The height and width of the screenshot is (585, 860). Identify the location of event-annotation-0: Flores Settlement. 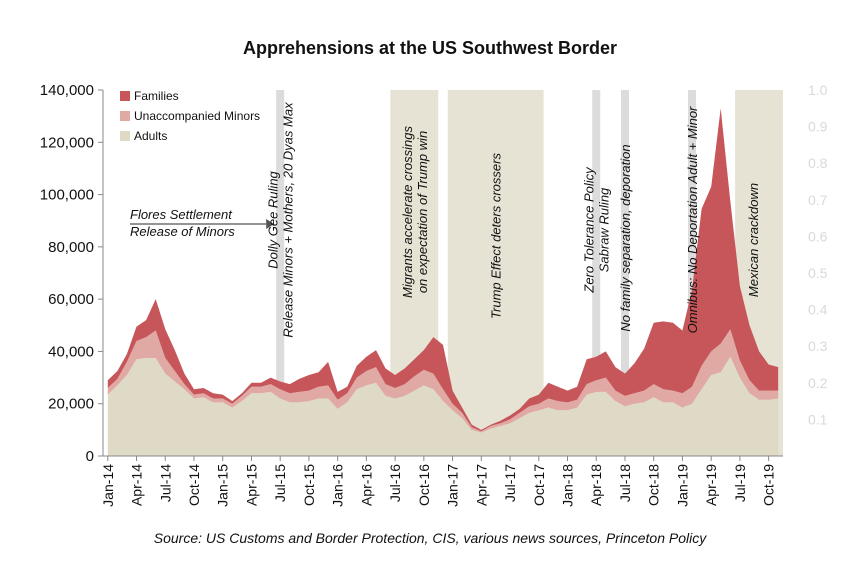
(181, 214).